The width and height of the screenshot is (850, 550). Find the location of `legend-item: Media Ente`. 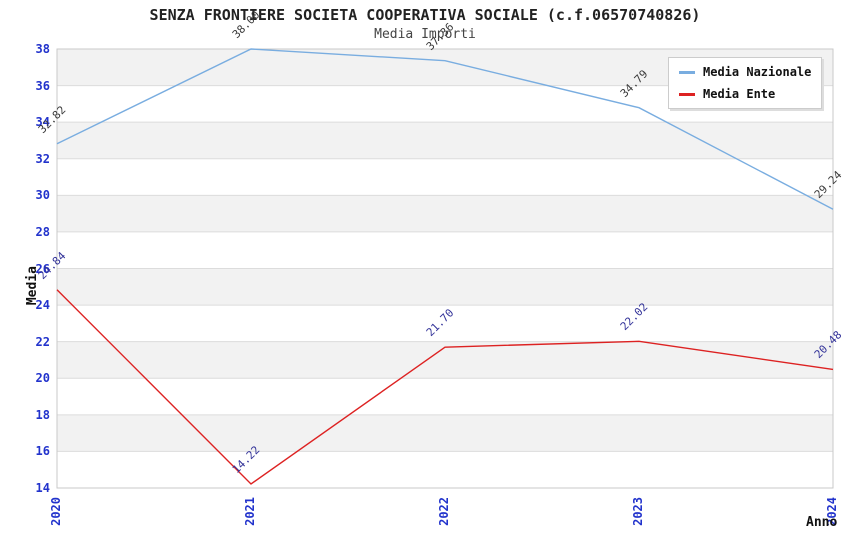

legend-item: Media Ente is located at coordinates (745, 94).